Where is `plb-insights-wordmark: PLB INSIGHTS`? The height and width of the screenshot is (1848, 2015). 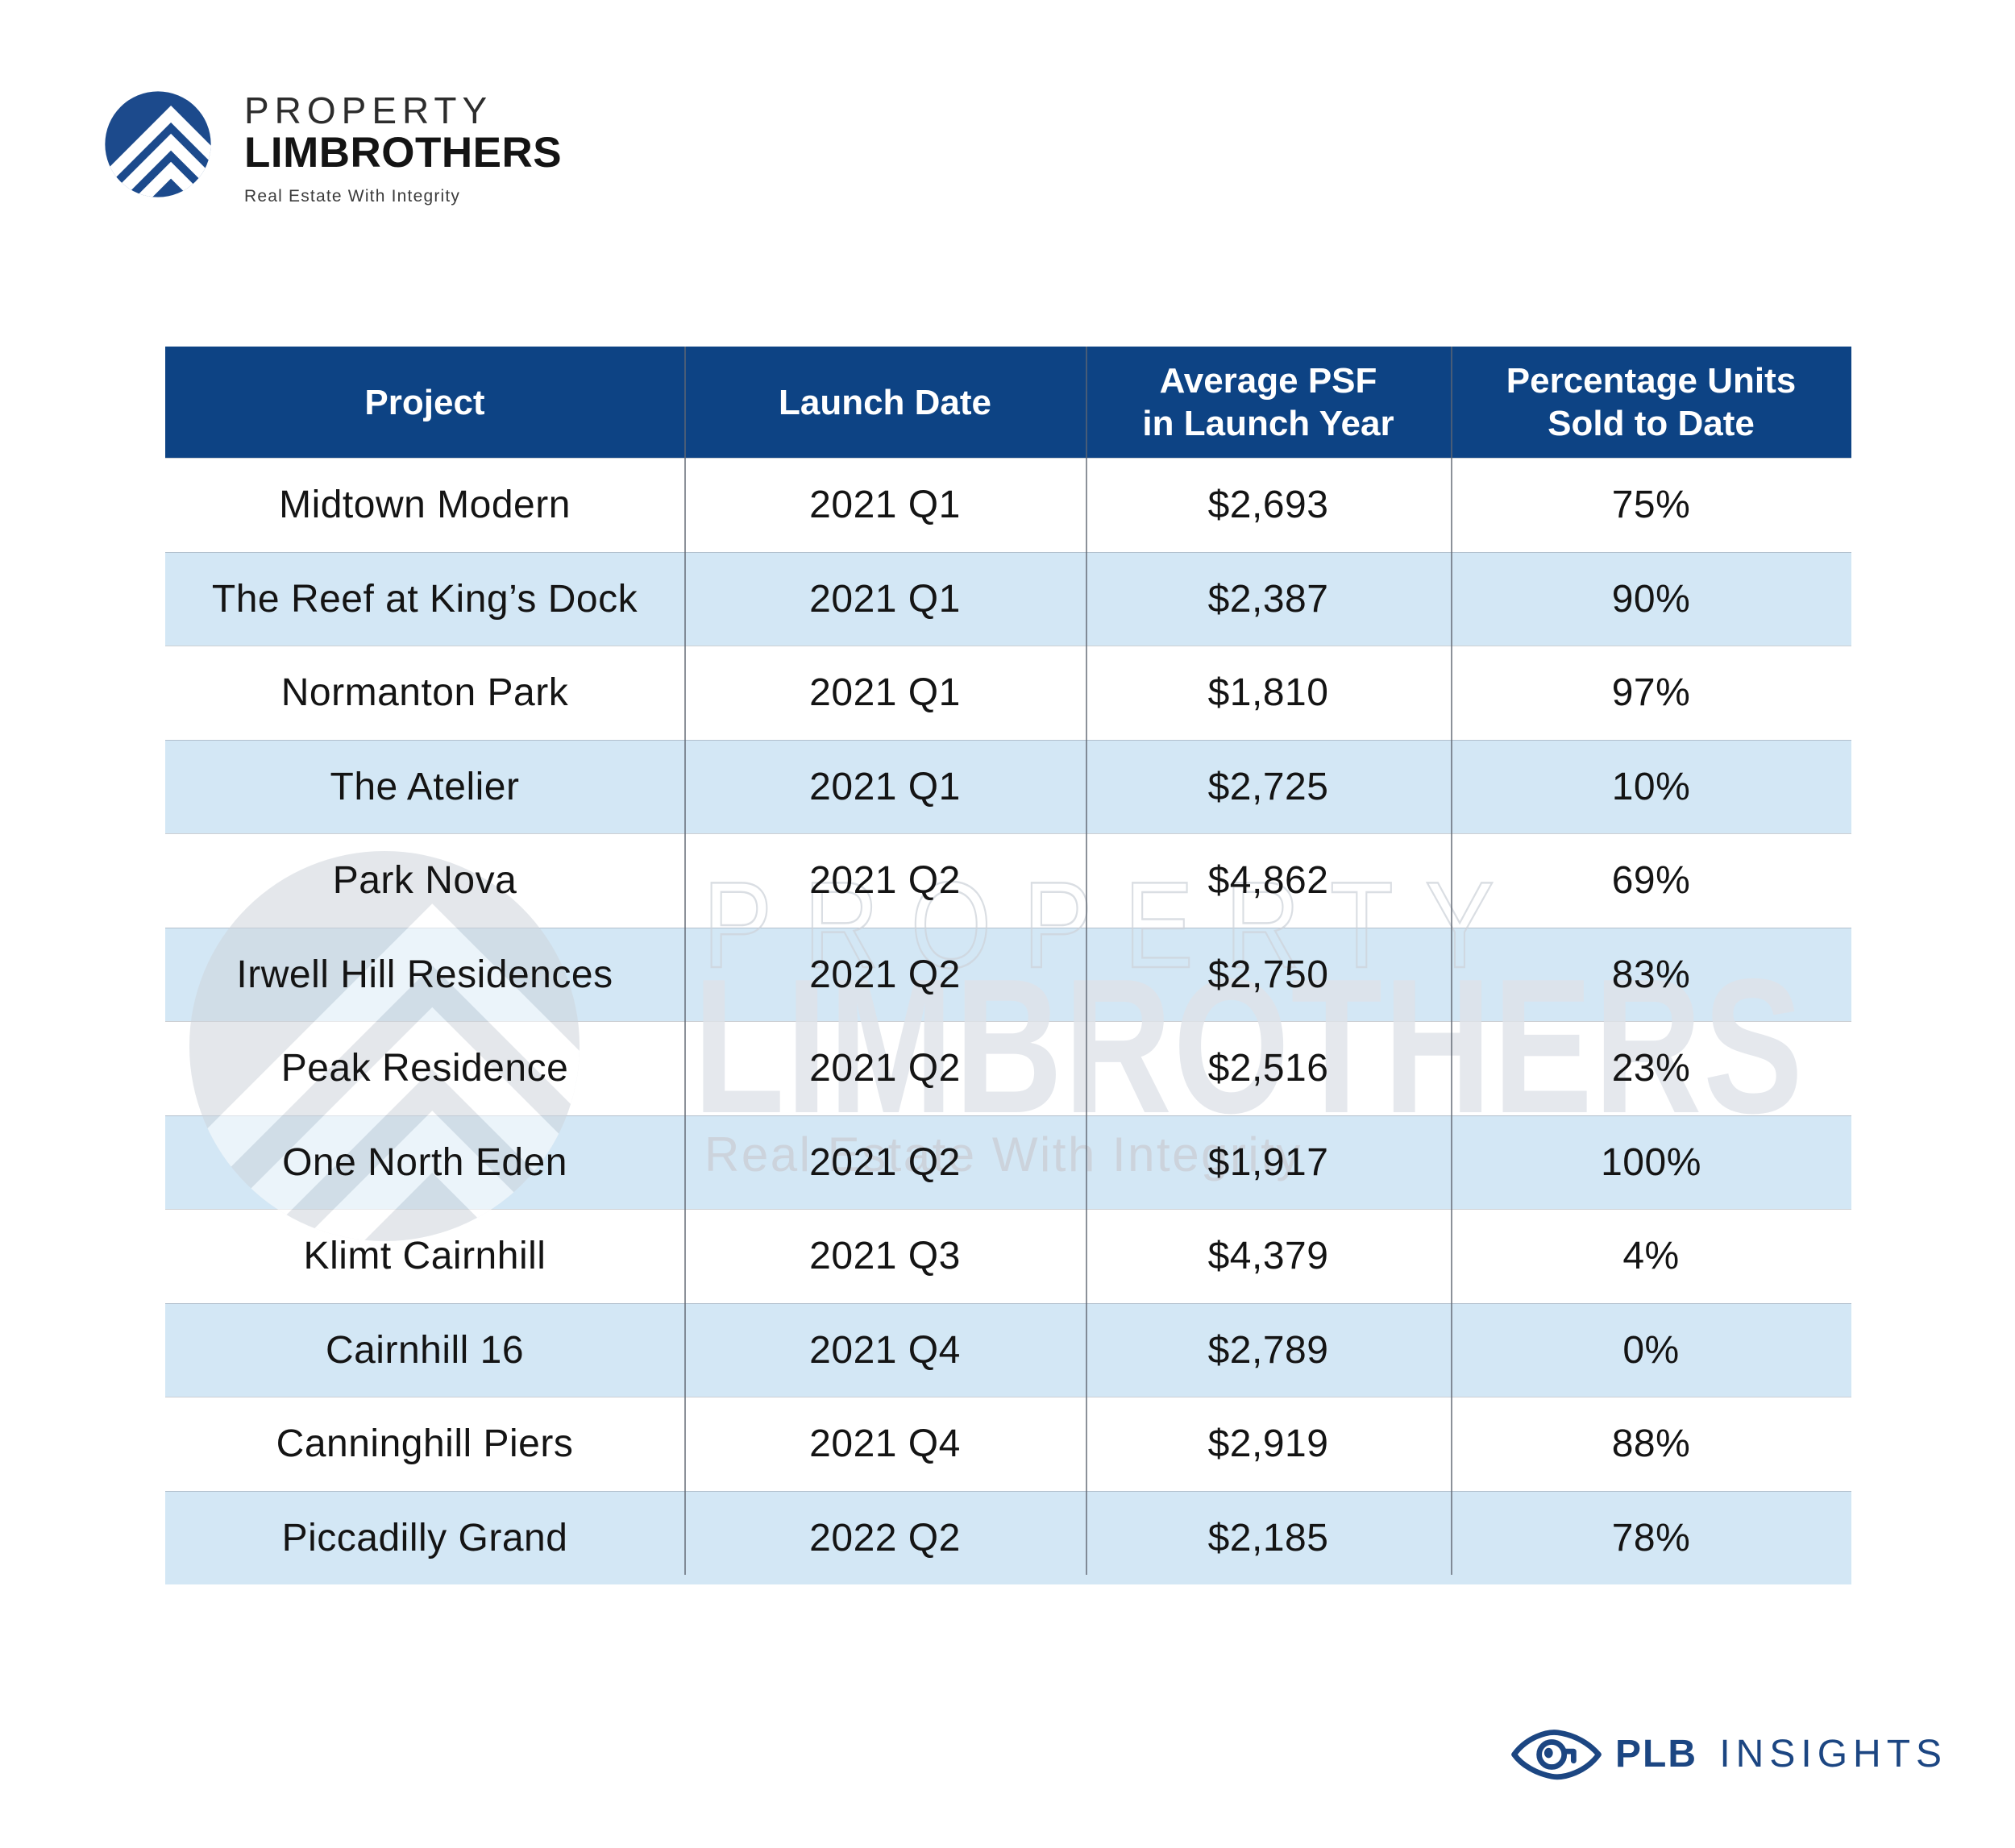
plb-insights-wordmark: PLB INSIGHTS is located at coordinates (1781, 1754).